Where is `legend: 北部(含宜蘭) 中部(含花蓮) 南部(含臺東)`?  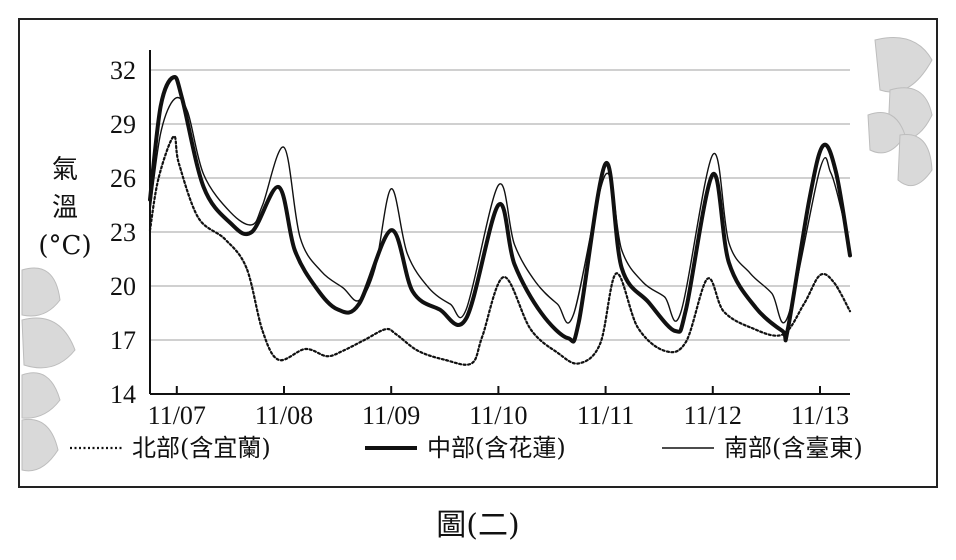 legend: 北部(含宜蘭) 中部(含花蓮) 南部(含臺東) is located at coordinates (466, 448).